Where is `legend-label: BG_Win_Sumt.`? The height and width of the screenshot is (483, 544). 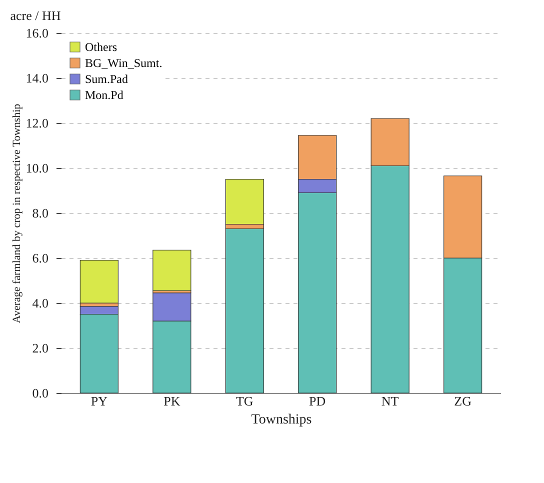
legend-label: BG_Win_Sumt. is located at coordinates (123, 63).